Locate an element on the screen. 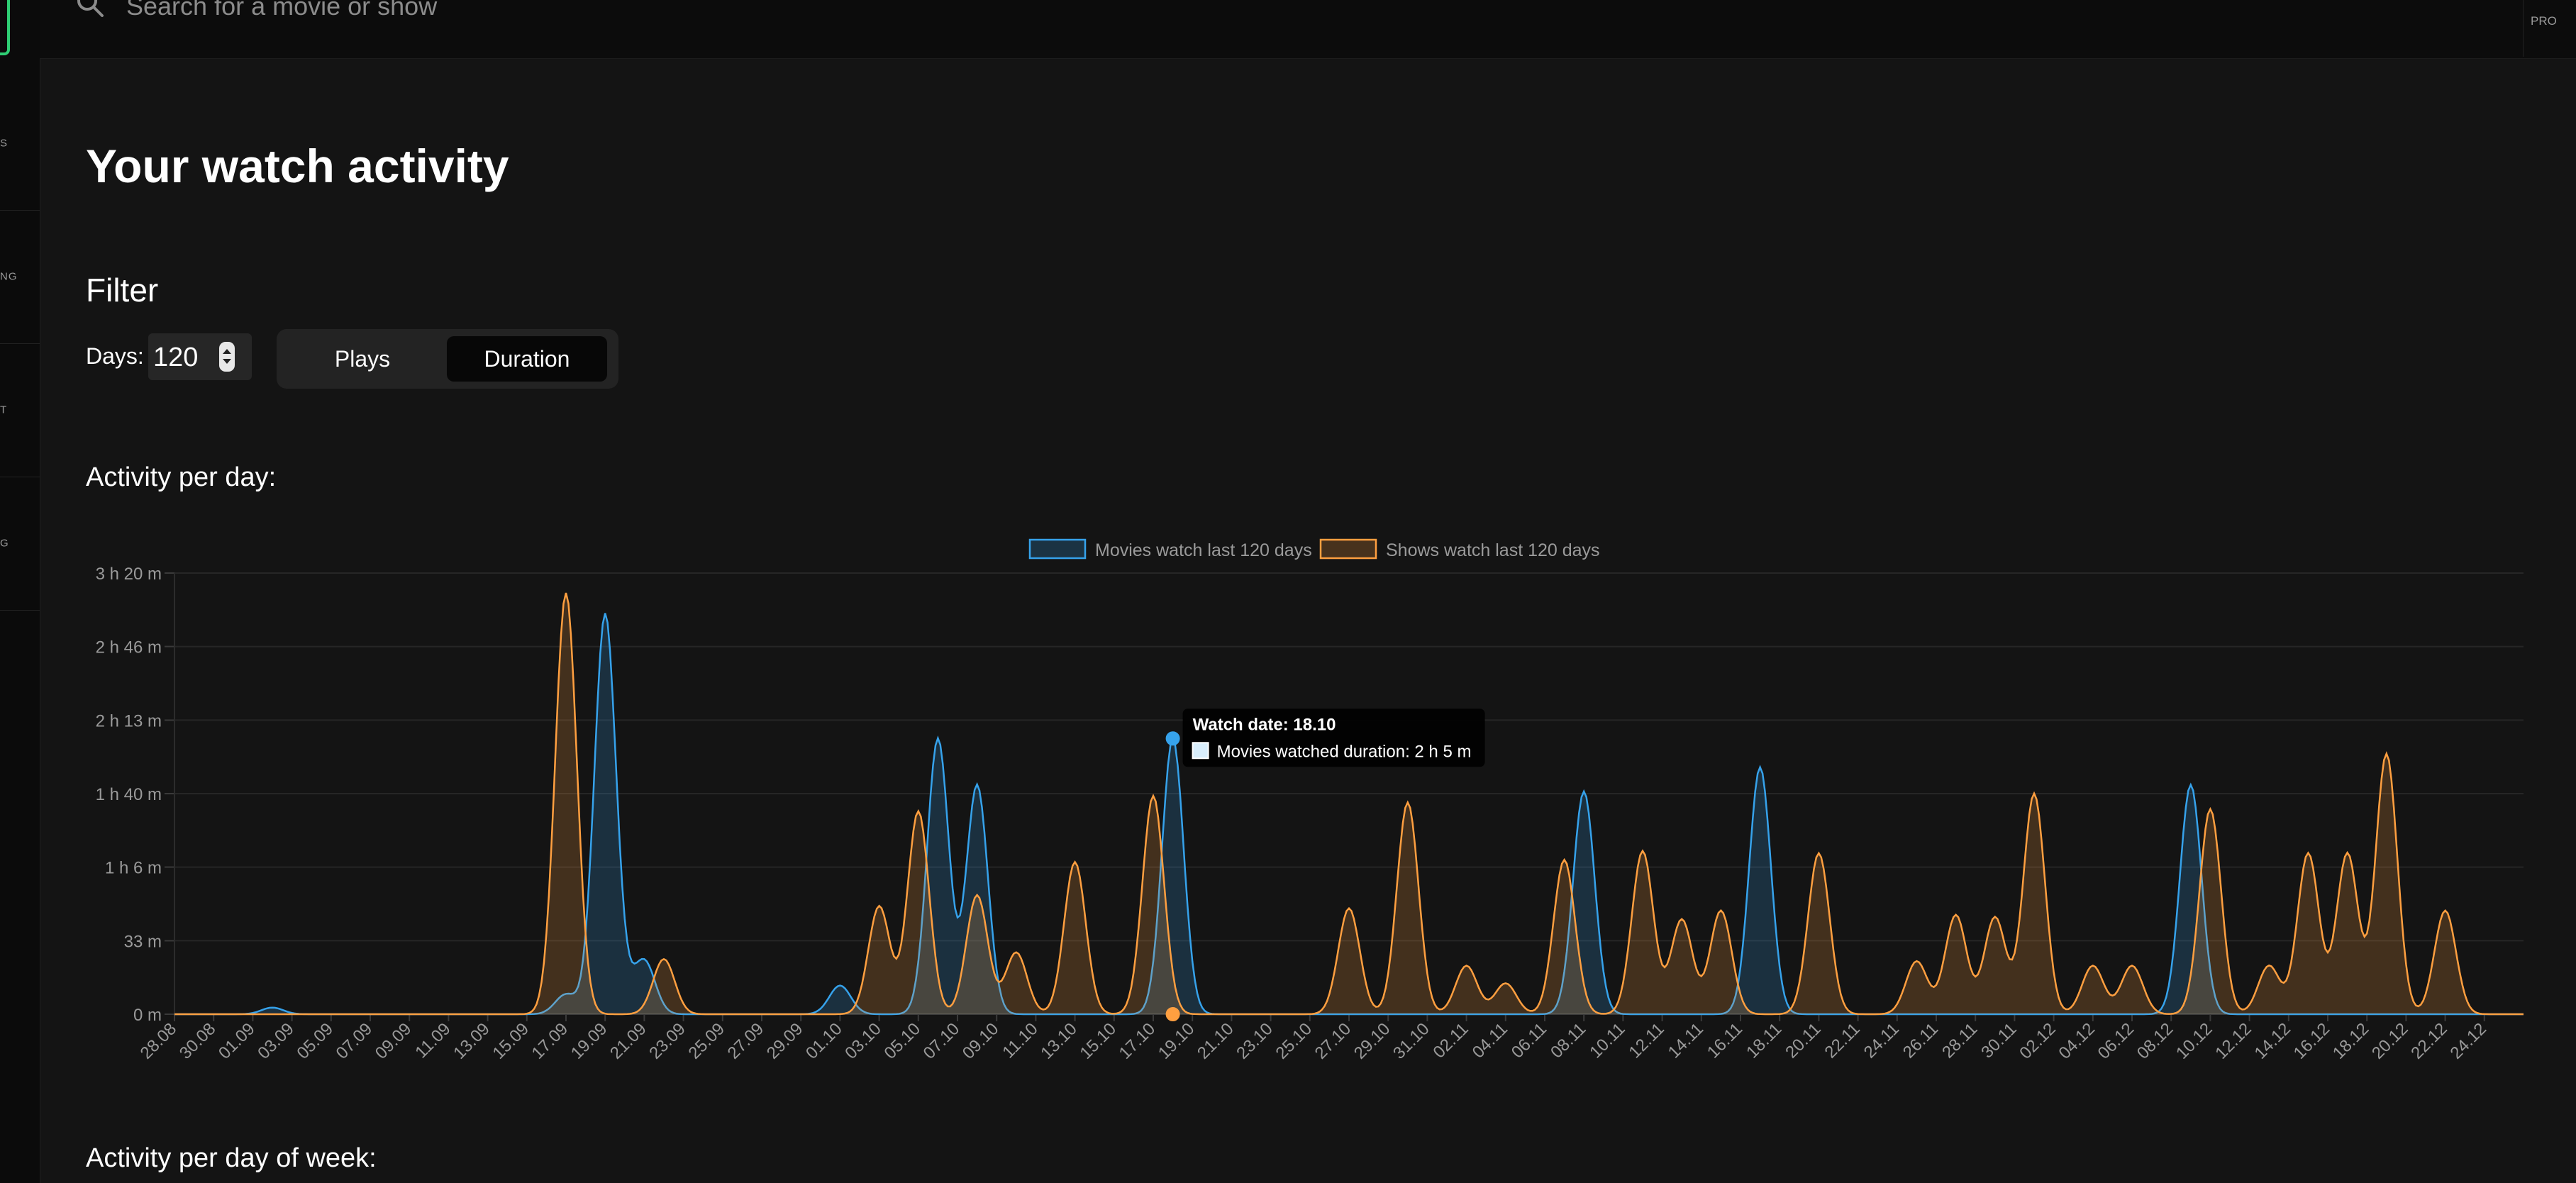  tooltip-box is located at coordinates (1333, 738).